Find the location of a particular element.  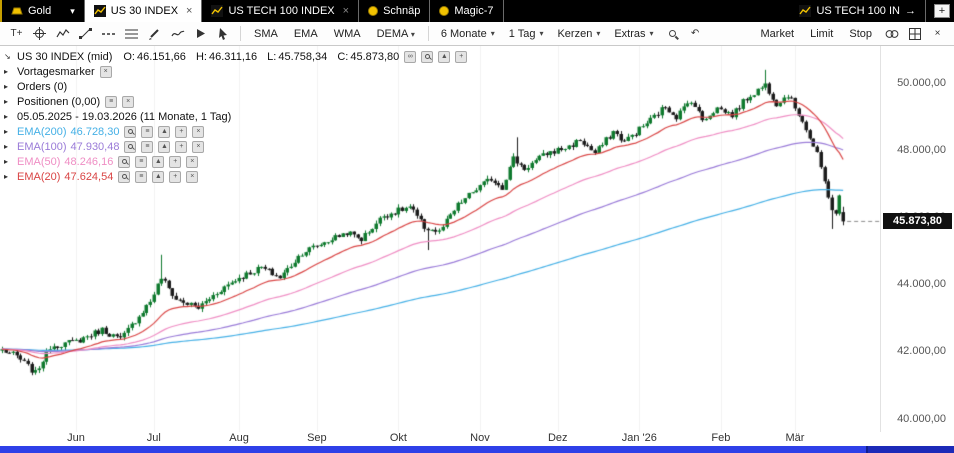

ema-button: EMA is located at coordinates (305, 33).